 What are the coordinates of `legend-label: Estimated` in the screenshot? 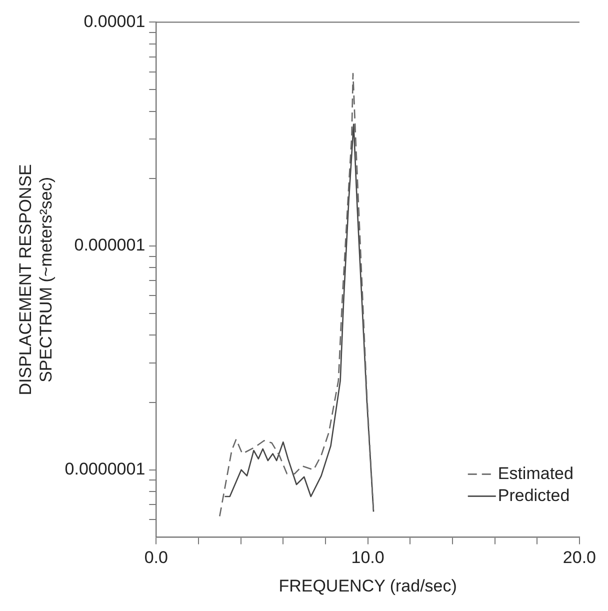 It's located at (536, 473).